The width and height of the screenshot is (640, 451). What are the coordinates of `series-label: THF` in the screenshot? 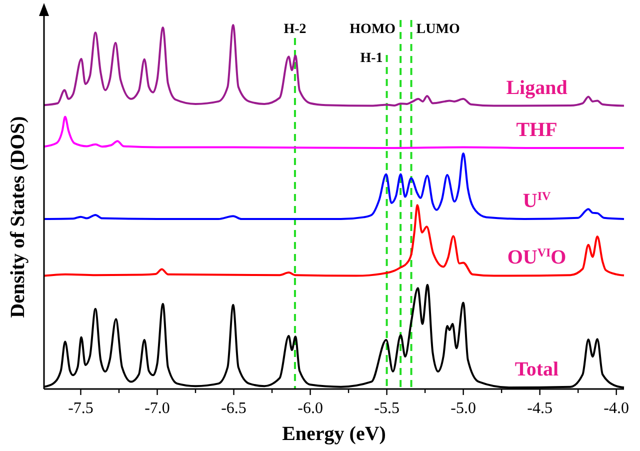 It's located at (537, 130).